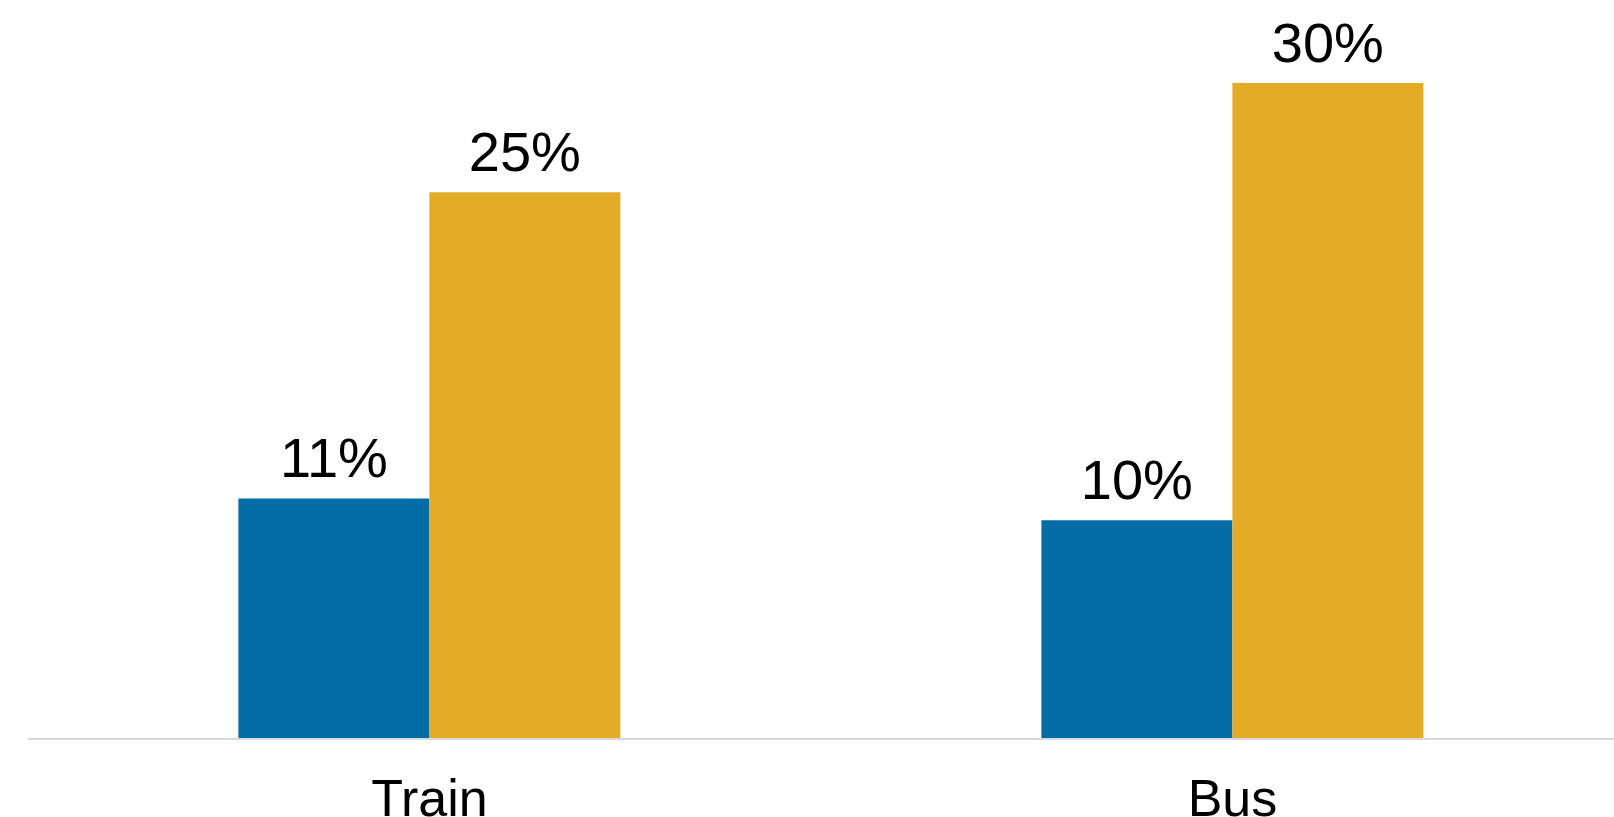 The height and width of the screenshot is (817, 1614). What do you see at coordinates (1327, 42) in the screenshot?
I see `data-label: 30%` at bounding box center [1327, 42].